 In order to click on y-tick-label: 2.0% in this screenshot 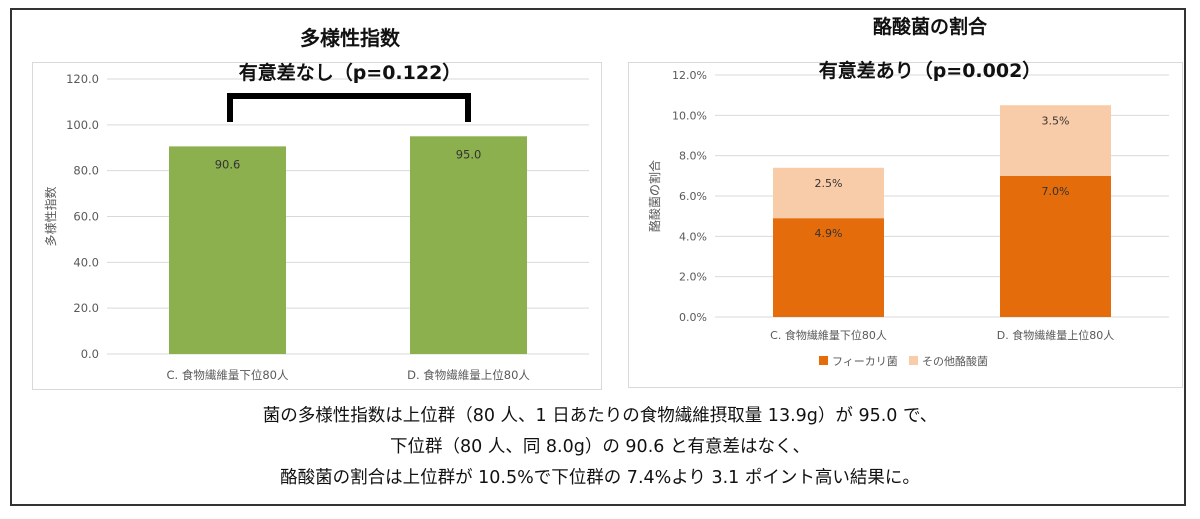, I will do `click(693, 277)`.